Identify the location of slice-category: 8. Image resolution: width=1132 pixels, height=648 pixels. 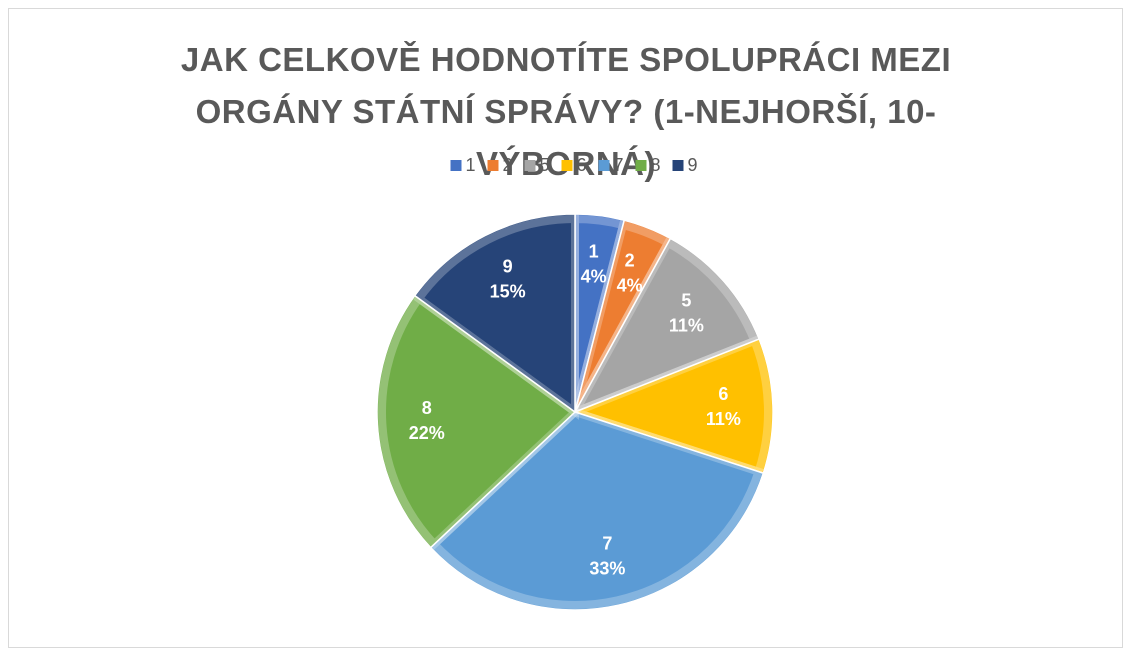
(427, 408).